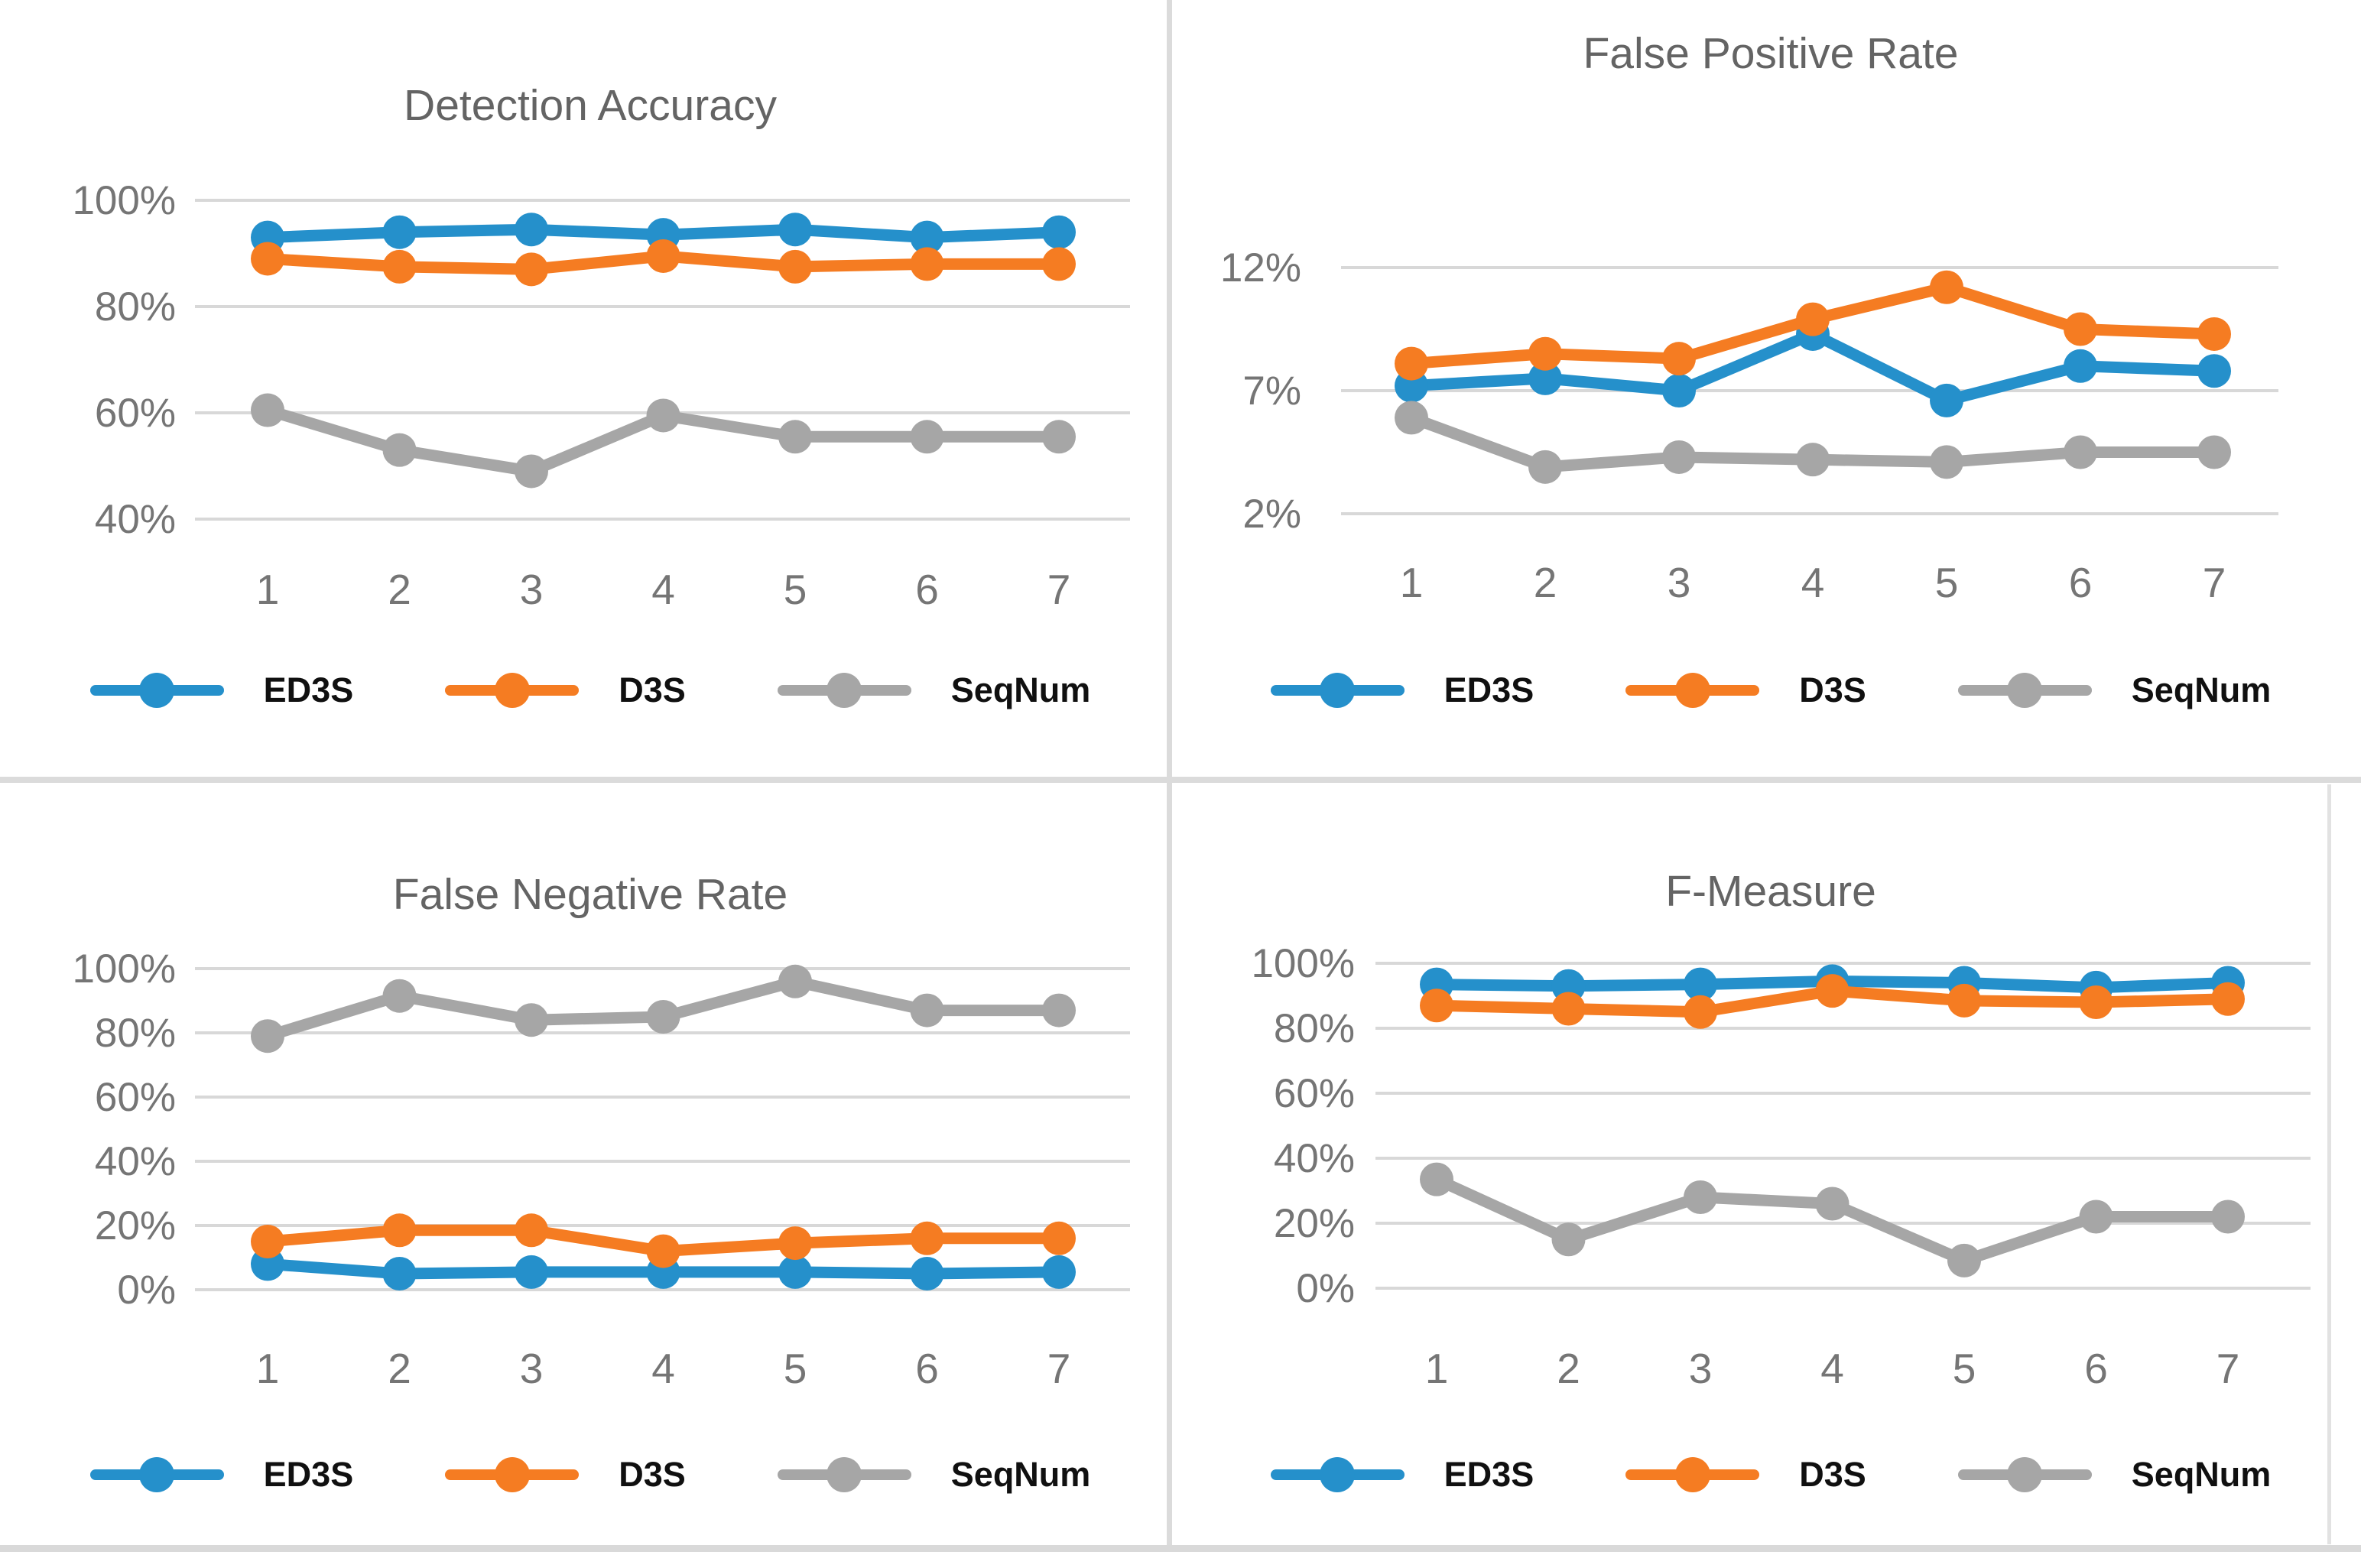 The width and height of the screenshot is (2361, 1568). I want to click on gridline-2%, so click(1810, 513).